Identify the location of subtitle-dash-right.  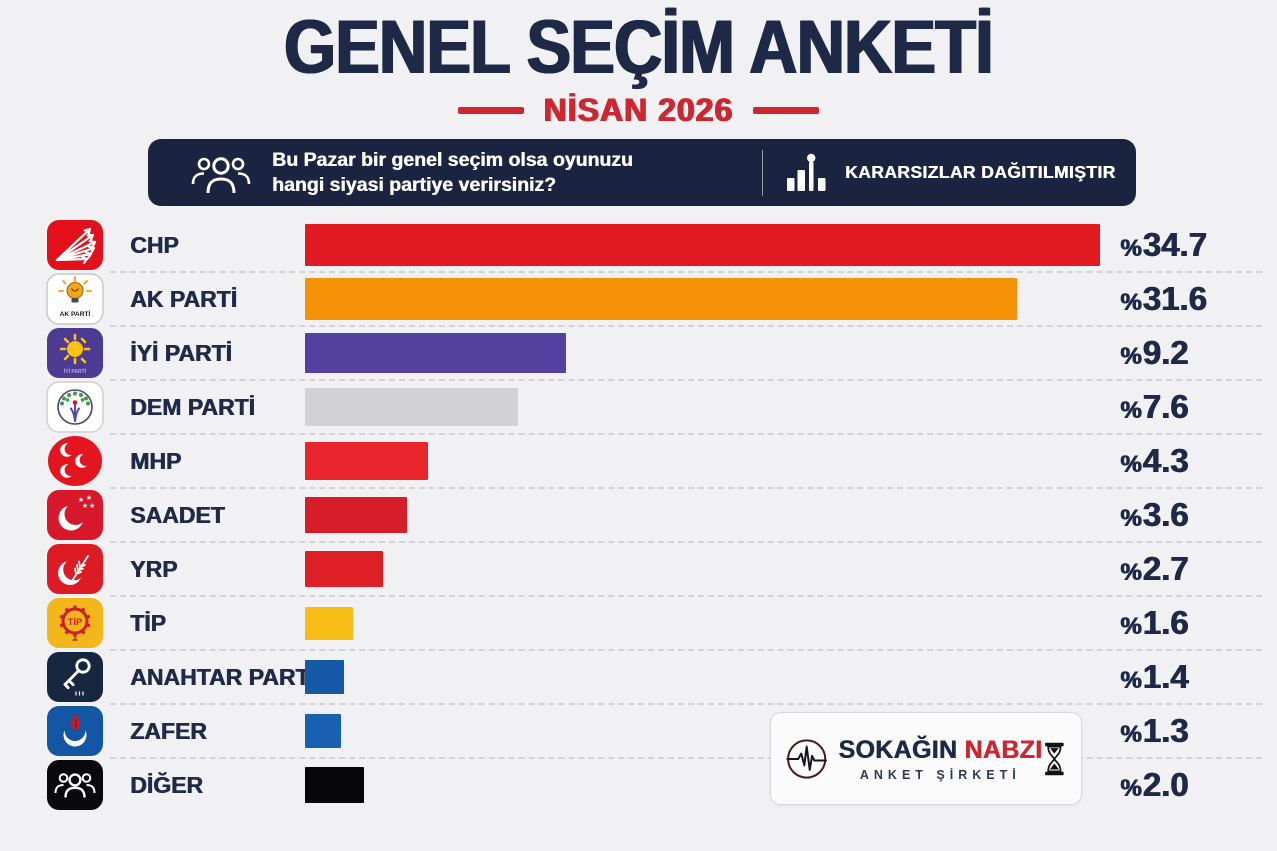
(786, 110).